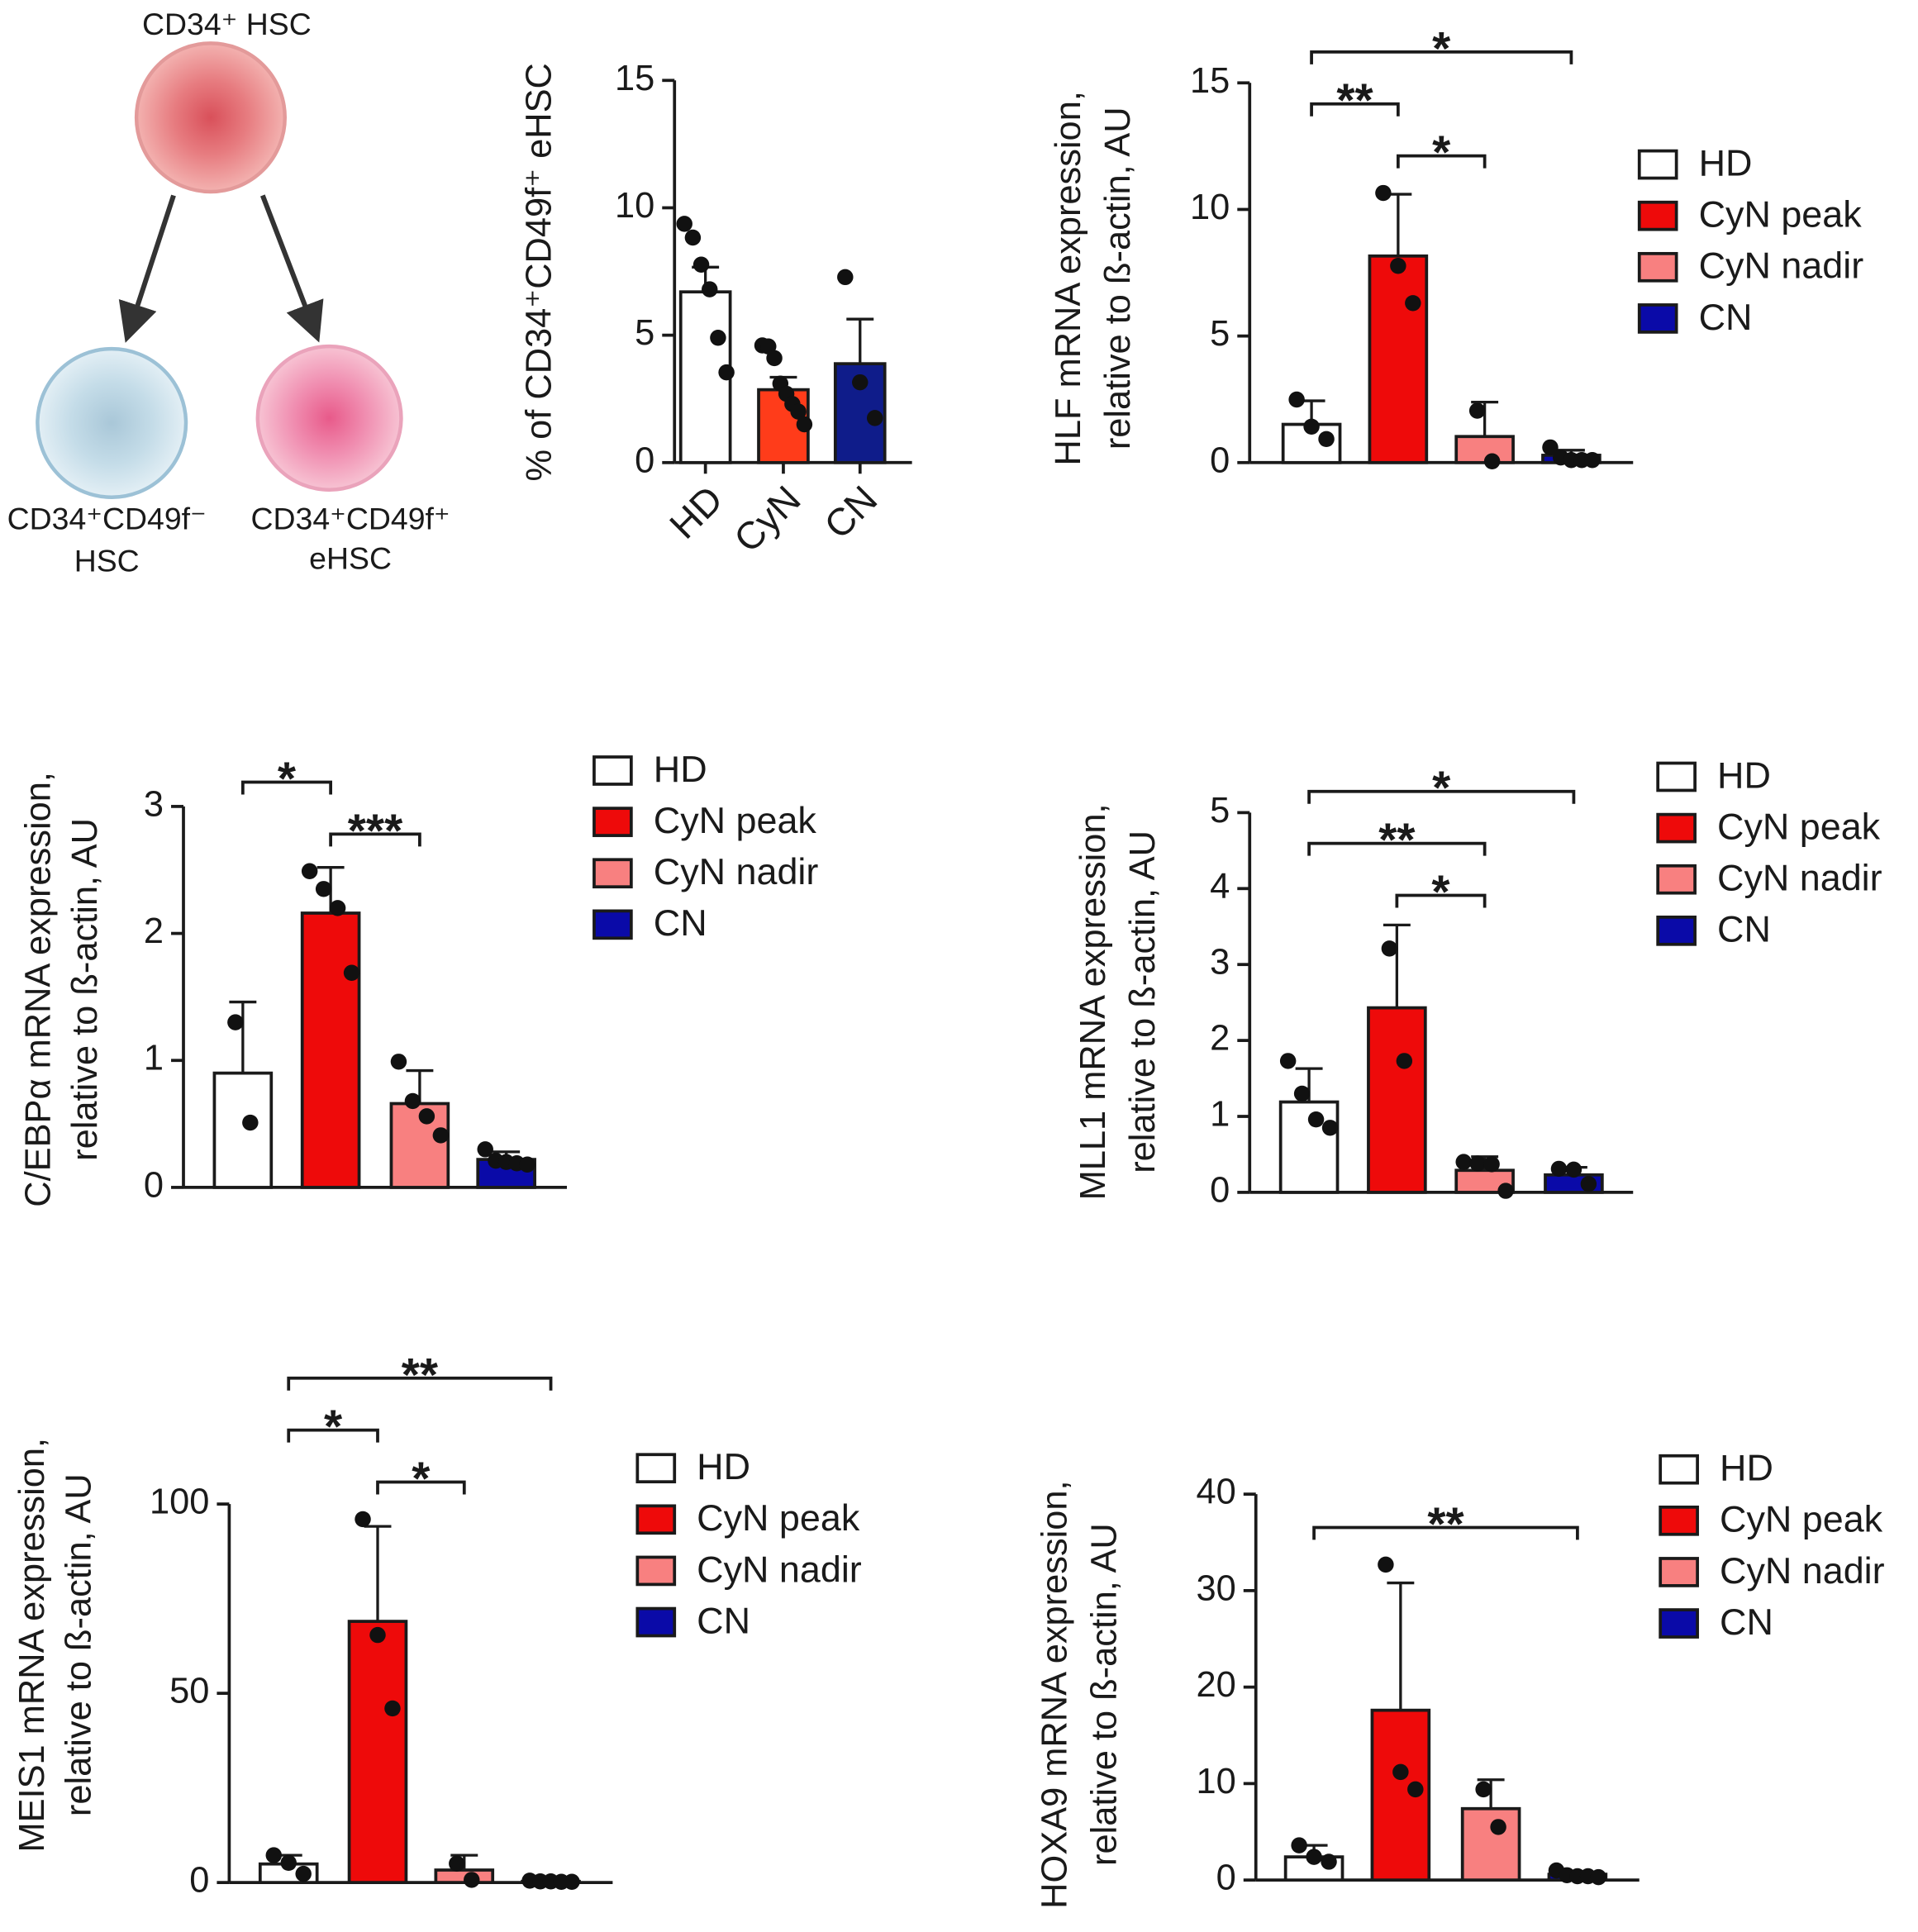 The width and height of the screenshot is (1918, 1932). Describe the element at coordinates (154, 931) in the screenshot. I see `y-tick-label: 2` at that location.